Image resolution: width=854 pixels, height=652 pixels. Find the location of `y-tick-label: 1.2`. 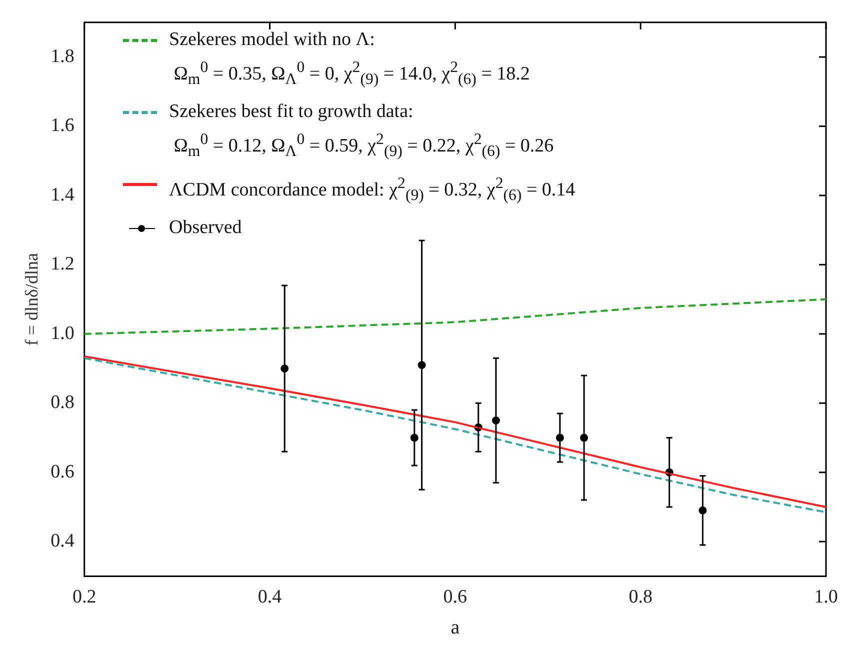

y-tick-label: 1.2 is located at coordinates (62, 264).